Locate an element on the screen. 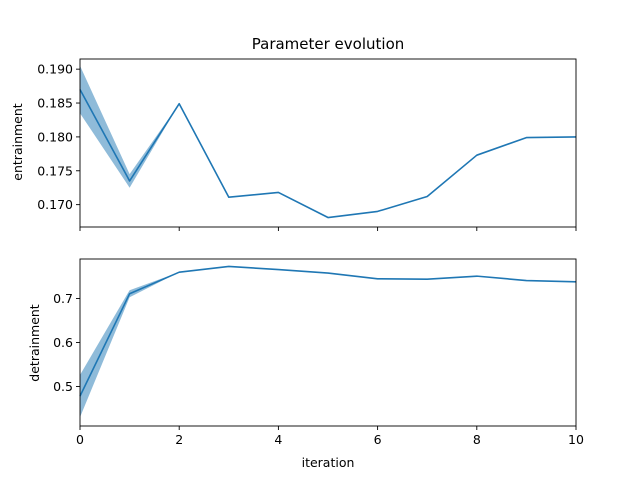  x-tick-label: 2 is located at coordinates (179, 439).